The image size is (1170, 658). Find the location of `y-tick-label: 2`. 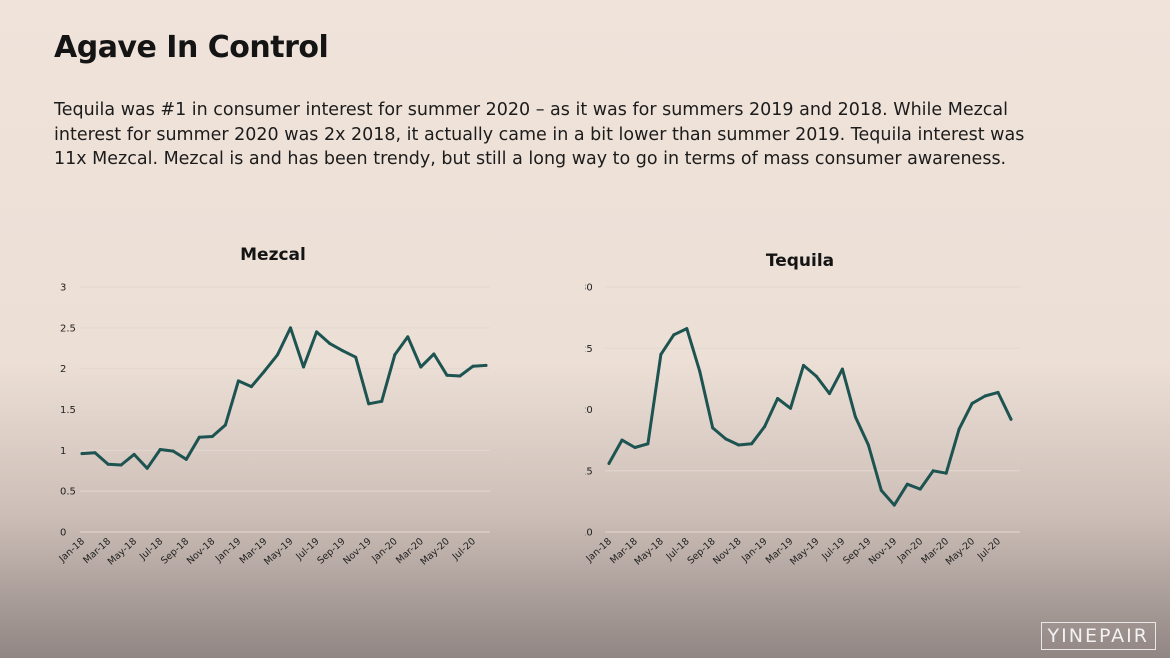

y-tick-label: 2 is located at coordinates (63, 369).